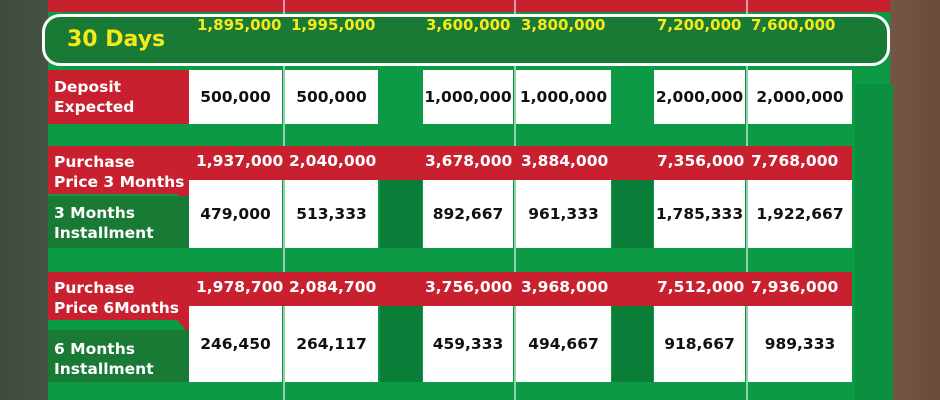  I want to click on right-panel-edge, so click(874, 242).